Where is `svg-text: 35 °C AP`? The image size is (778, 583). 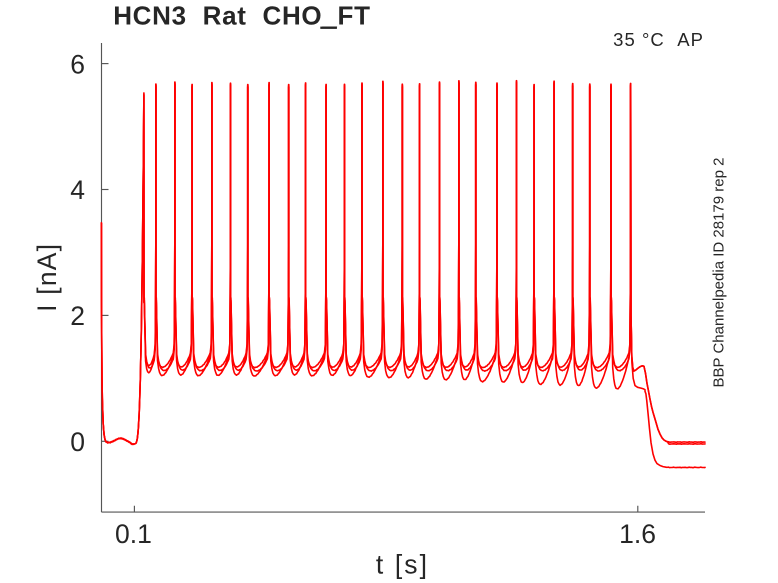
svg-text: 35 °C AP is located at coordinates (658, 39).